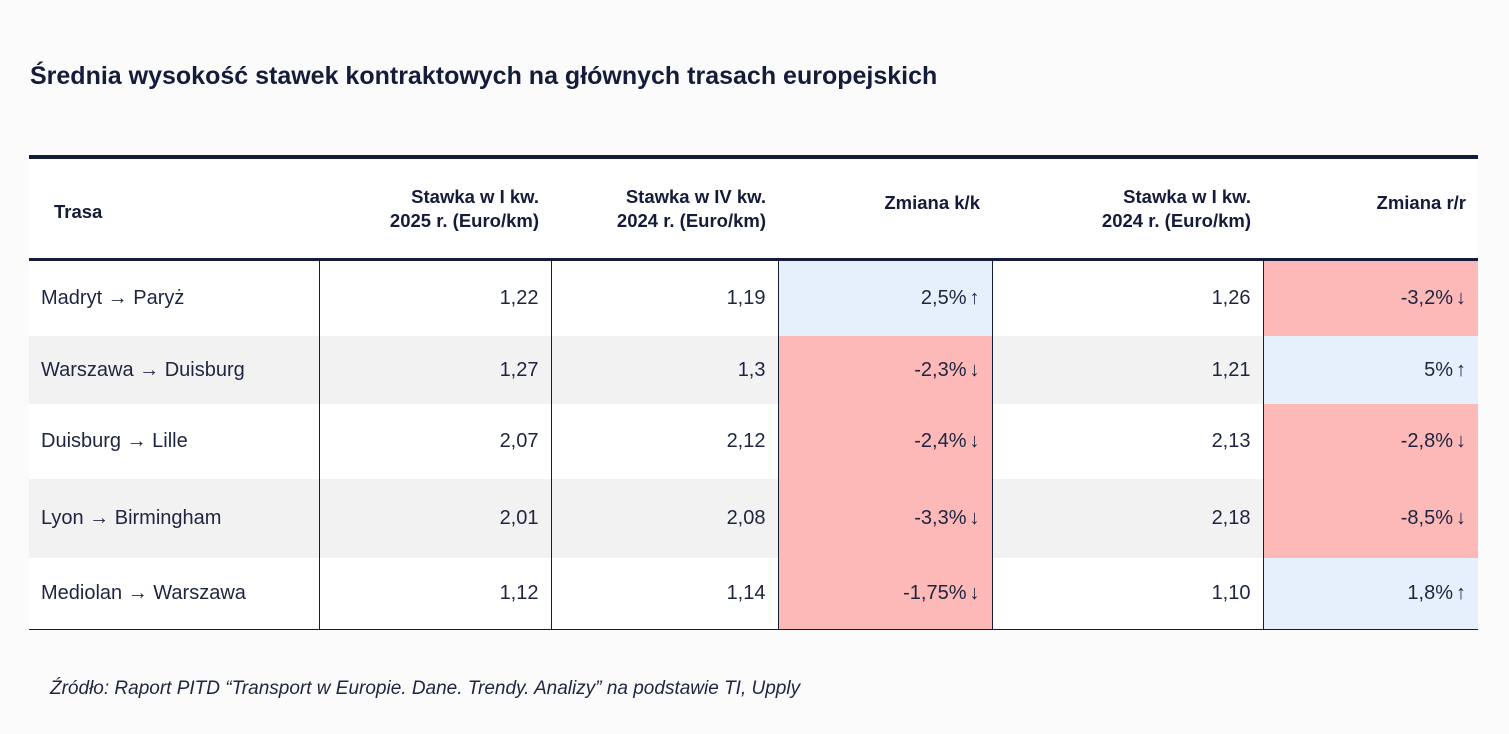 Image resolution: width=1509 pixels, height=734 pixels. I want to click on column-header-q1-2025-line2: 2025 r. (Euro/km), so click(464, 220).